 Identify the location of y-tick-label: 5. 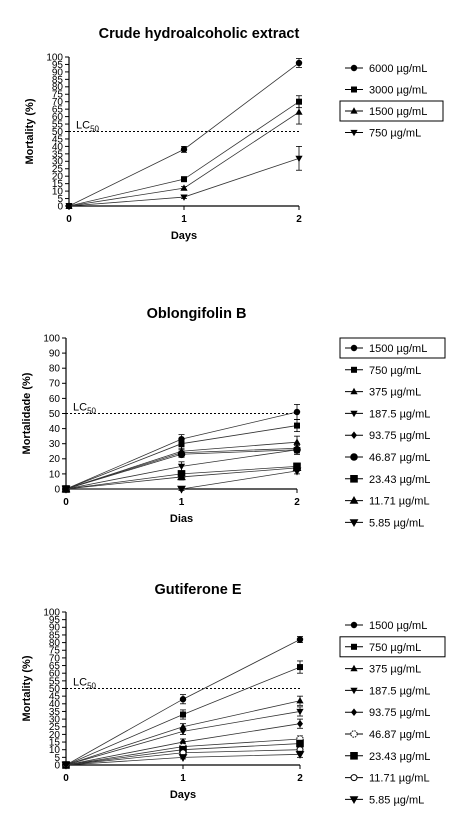
(57, 758).